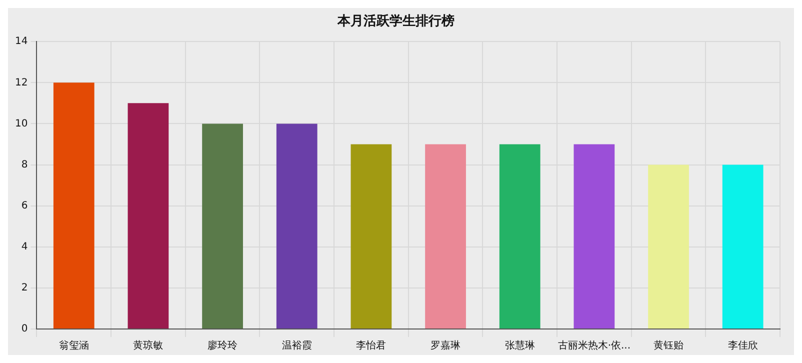 This screenshot has width=802, height=363. What do you see at coordinates (73, 346) in the screenshot?
I see `x-tick-label: 翁玺涵` at bounding box center [73, 346].